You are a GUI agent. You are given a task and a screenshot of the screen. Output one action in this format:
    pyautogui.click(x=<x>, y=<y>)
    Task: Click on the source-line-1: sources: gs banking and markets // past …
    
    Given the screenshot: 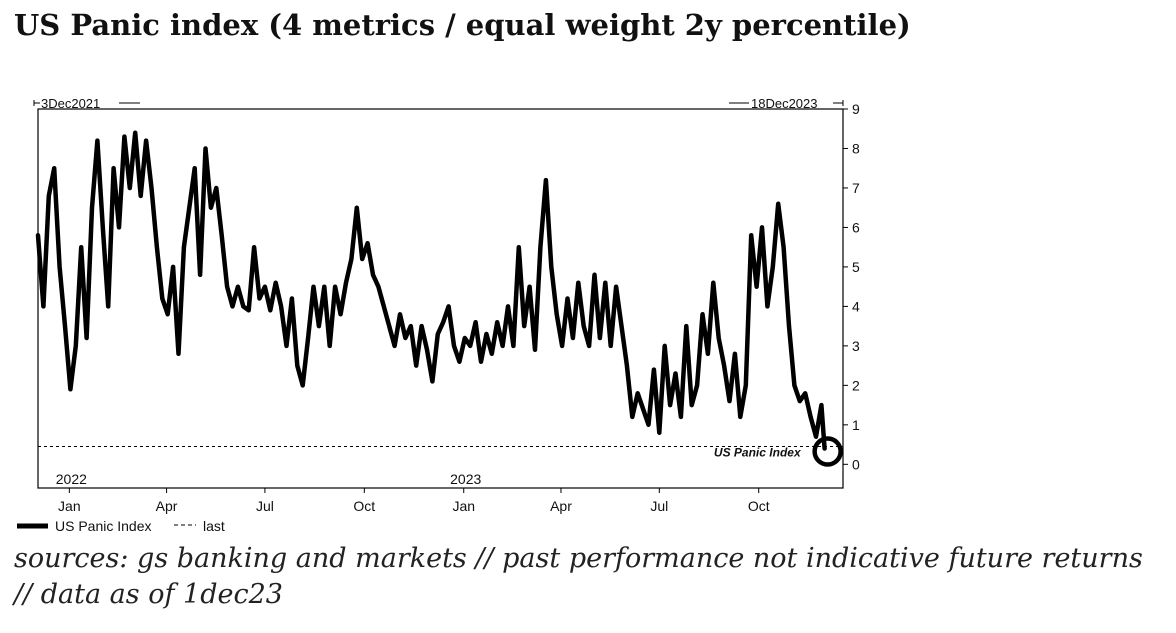 What is the action you would take?
    pyautogui.click(x=578, y=558)
    